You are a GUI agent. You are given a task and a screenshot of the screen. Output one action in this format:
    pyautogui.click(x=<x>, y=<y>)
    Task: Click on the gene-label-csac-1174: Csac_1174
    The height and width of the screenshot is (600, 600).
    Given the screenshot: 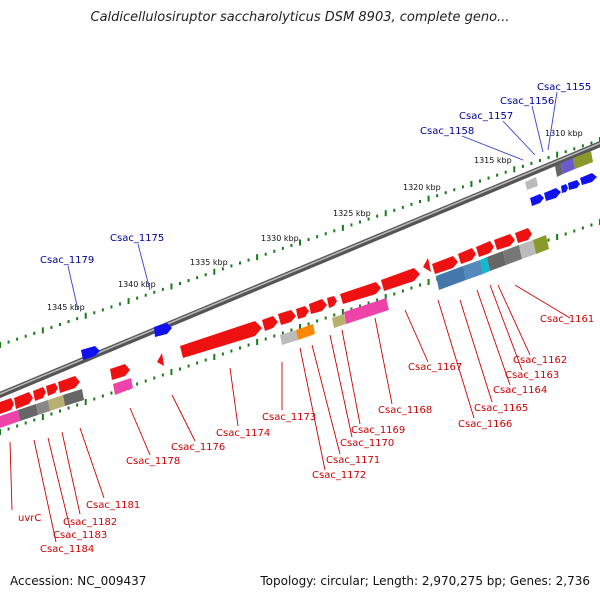 What is the action you would take?
    pyautogui.click(x=243, y=433)
    